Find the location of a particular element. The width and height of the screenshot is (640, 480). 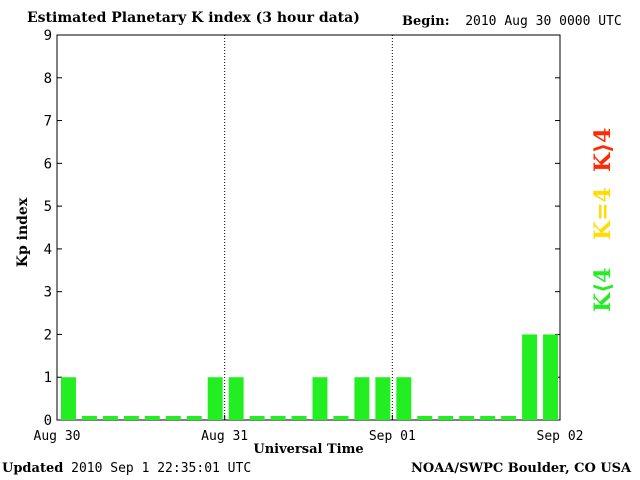

legend-k-greater-4: K⟩4 is located at coordinates (603, 149).